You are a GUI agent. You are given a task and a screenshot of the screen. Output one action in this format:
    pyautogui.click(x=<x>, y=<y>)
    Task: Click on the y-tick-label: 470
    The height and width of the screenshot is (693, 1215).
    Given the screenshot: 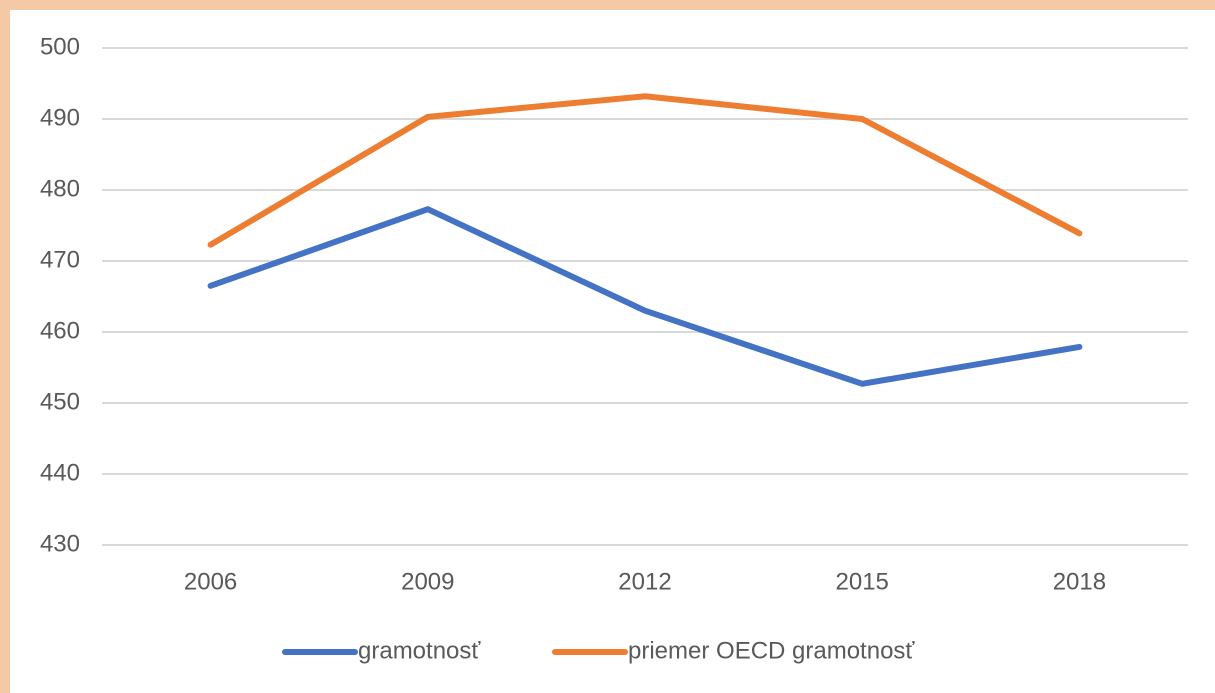 What is the action you would take?
    pyautogui.click(x=60, y=259)
    